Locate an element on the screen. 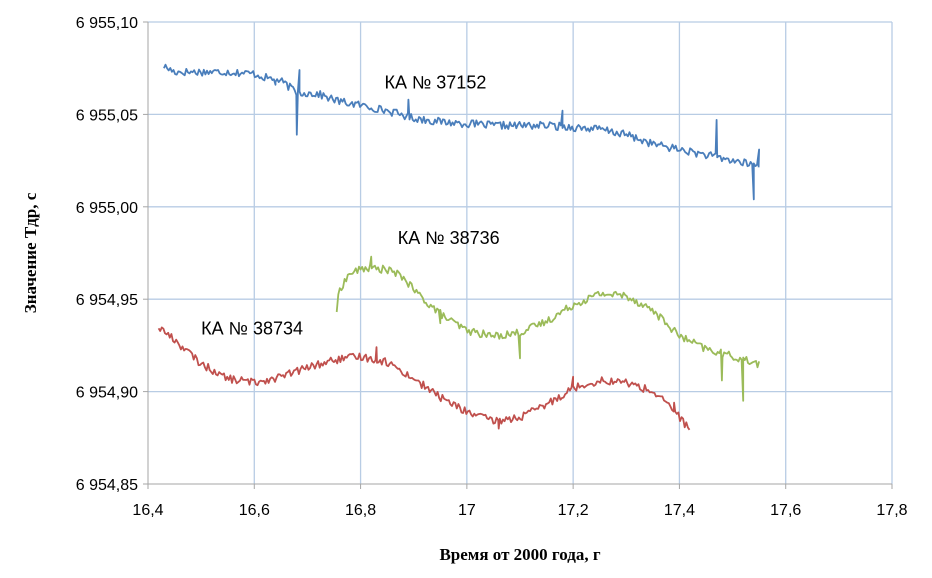 Image resolution: width=932 pixels, height=578 pixels. y-tick-label: 6 954,85 is located at coordinates (107, 485).